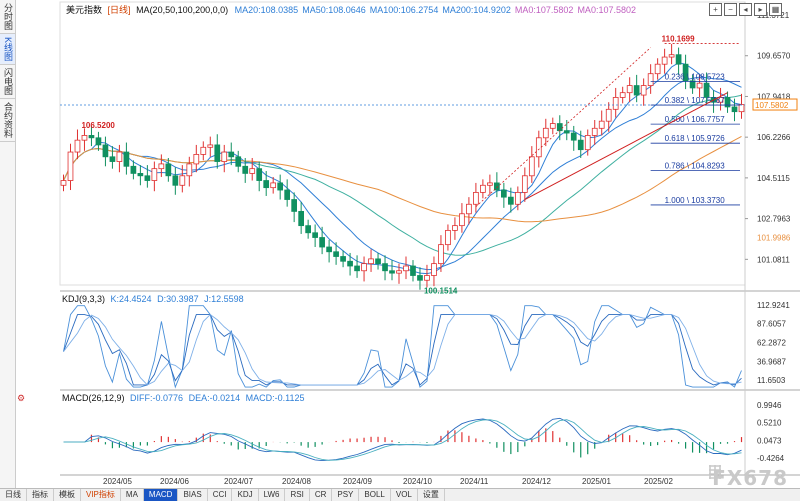 The height and width of the screenshot is (501, 800). What do you see at coordinates (476, 10) in the screenshot?
I see `ma-value-3: MA200:104.9202` at bounding box center [476, 10].